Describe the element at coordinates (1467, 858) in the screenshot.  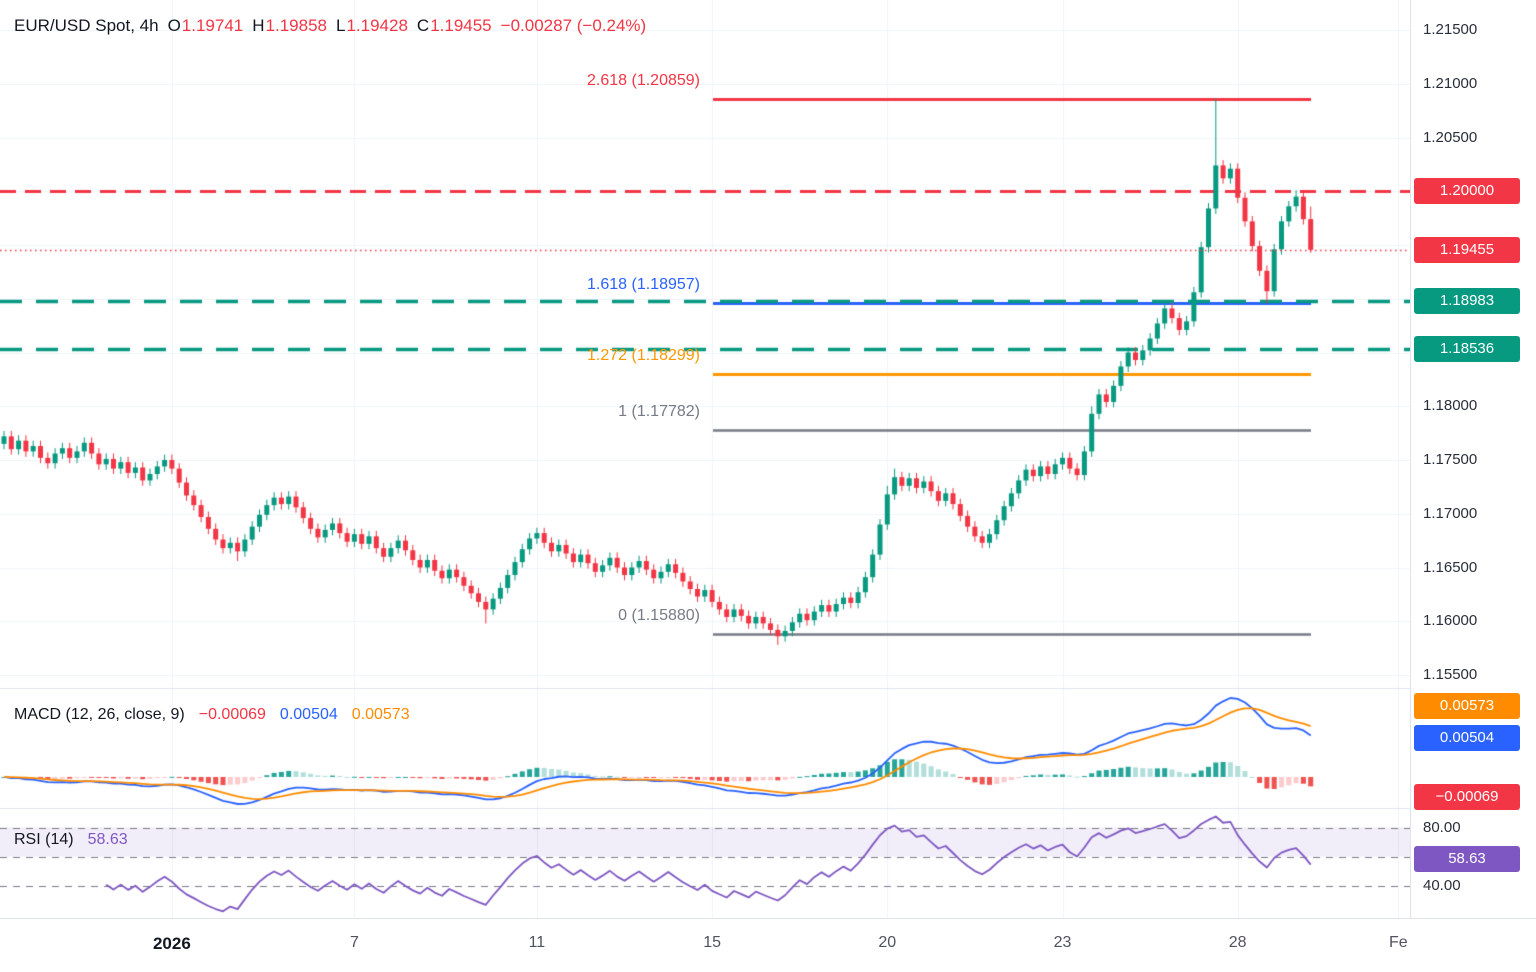
I see `rsi-badge: 58.63` at that location.